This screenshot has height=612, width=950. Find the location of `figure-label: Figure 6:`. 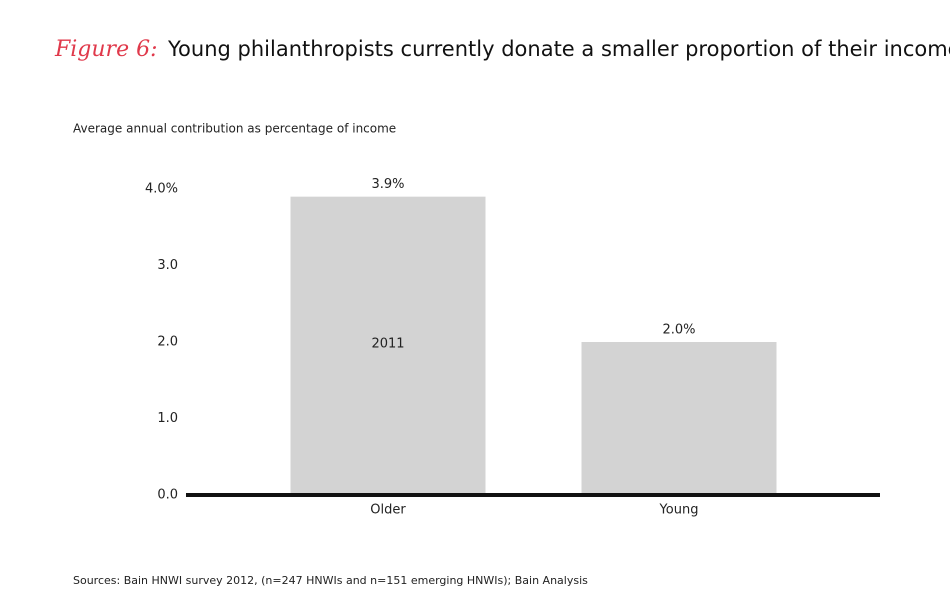

figure-label: Figure 6: is located at coordinates (106, 49).